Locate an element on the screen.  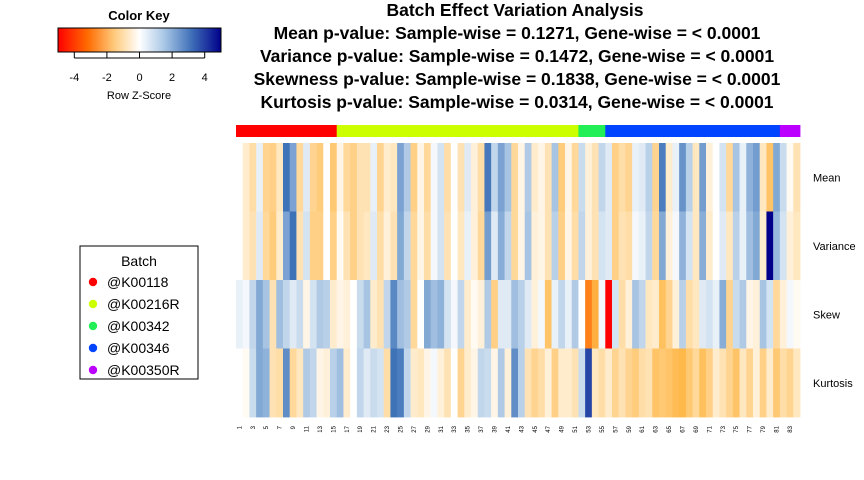
title-line-main: Batch Effect Variation Analysis is located at coordinates (514, 10).